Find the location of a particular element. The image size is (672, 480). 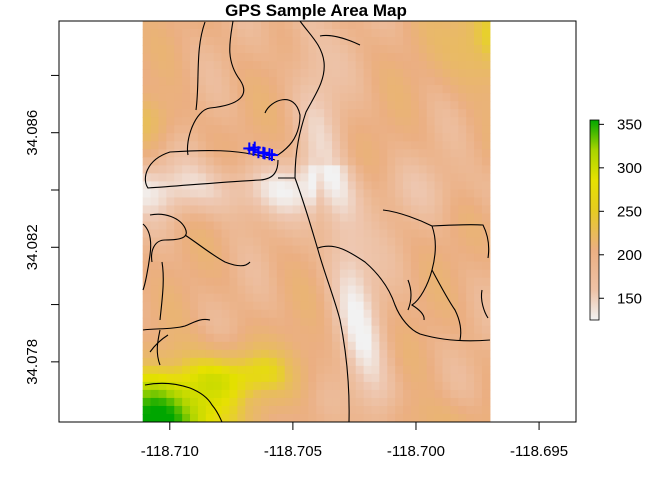

legend-tick-label: 200 is located at coordinates (629, 255).